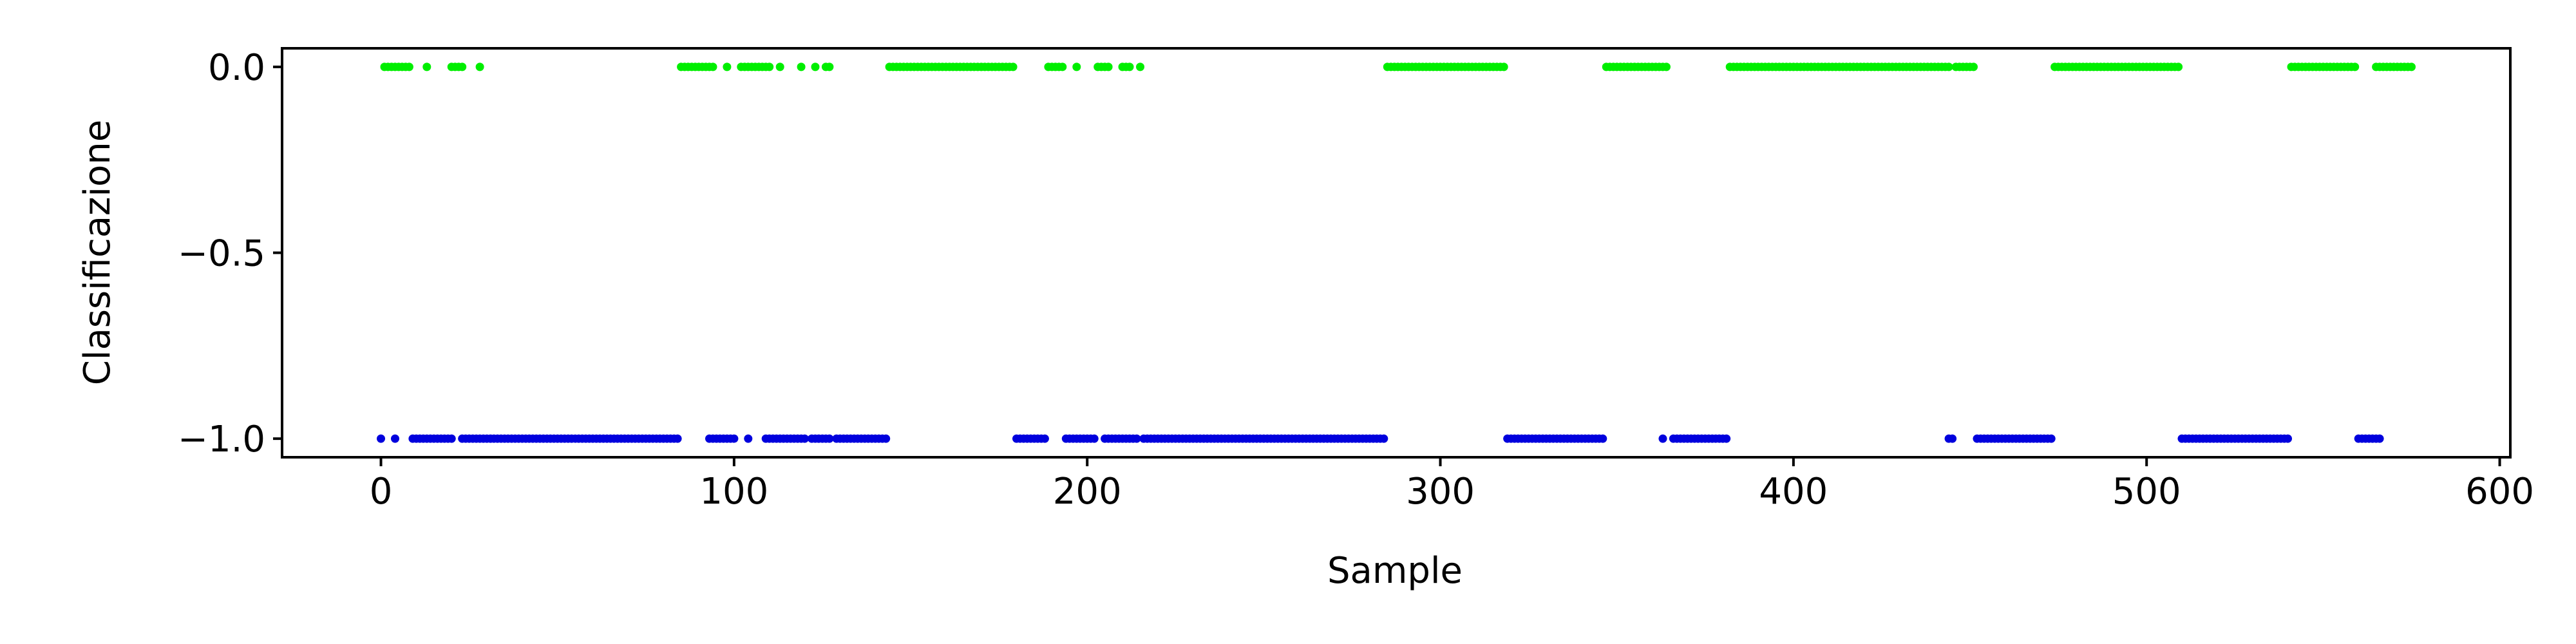 The height and width of the screenshot is (644, 2576). I want to click on x-tick-label: 500, so click(2146, 492).